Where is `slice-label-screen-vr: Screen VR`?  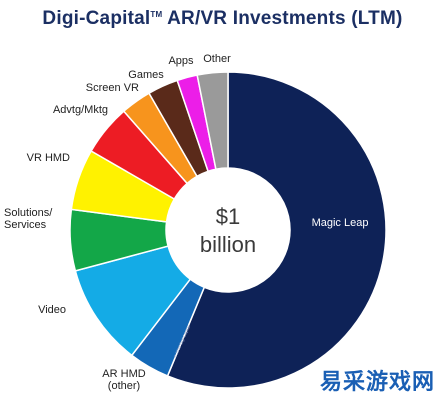
slice-label-screen-vr: Screen VR is located at coordinates (112, 88).